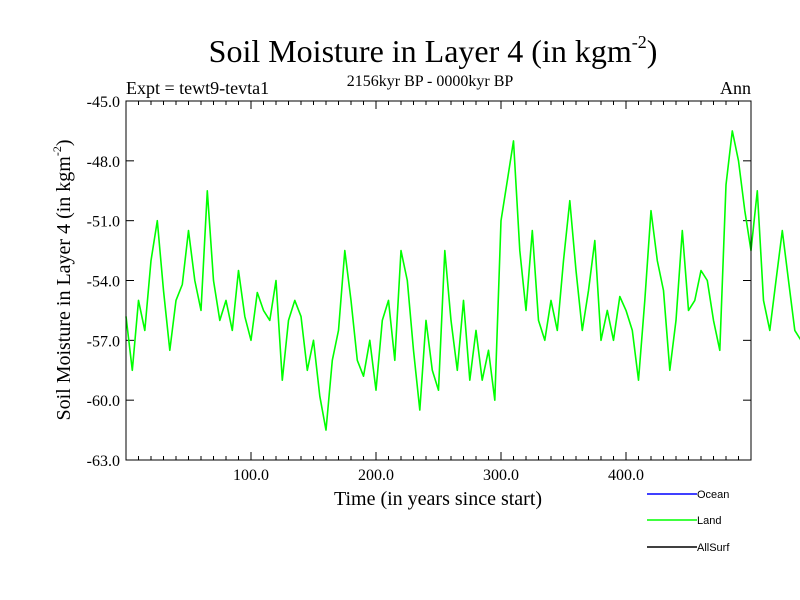  Describe the element at coordinates (438, 499) in the screenshot. I see `x-axis-label: Time (in years since start)` at that location.